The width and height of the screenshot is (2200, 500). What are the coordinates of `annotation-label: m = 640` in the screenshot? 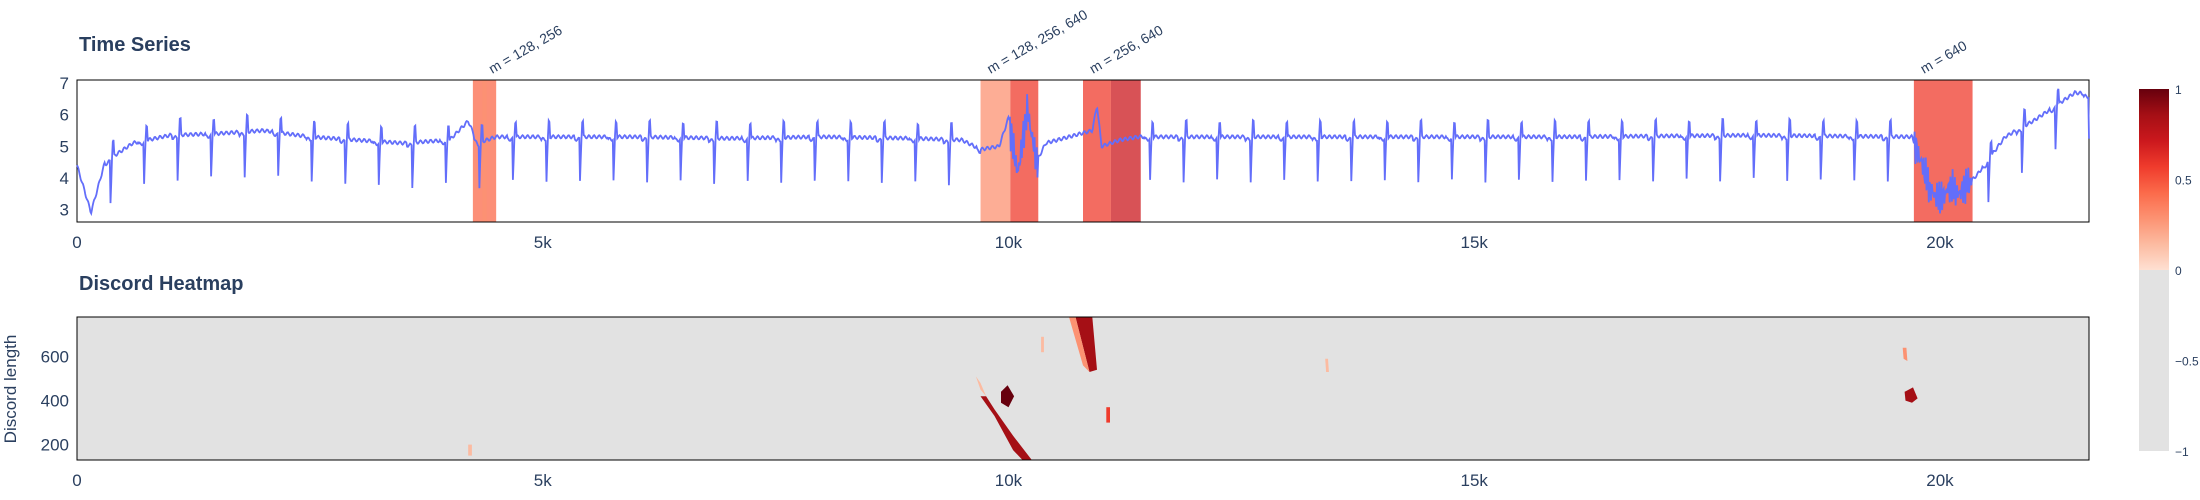 It's located at (1943, 56).